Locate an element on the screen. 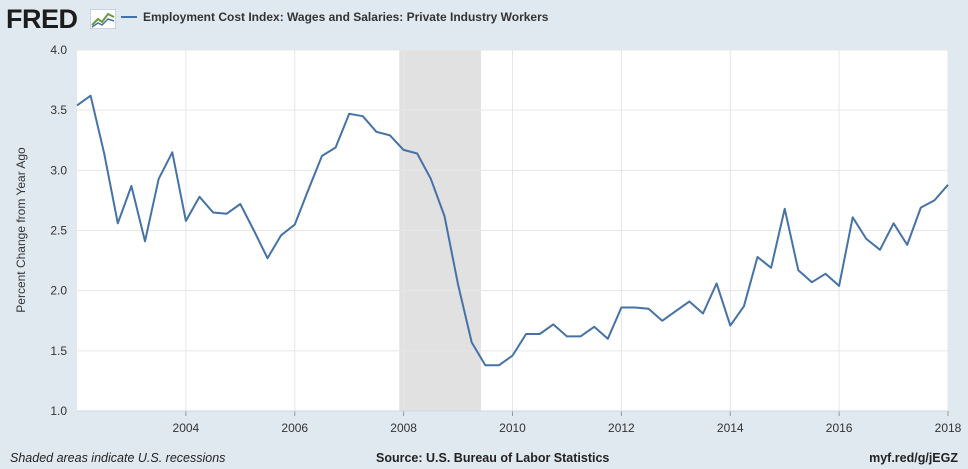 This screenshot has height=469, width=968. logo-graph-icon is located at coordinates (103, 19).